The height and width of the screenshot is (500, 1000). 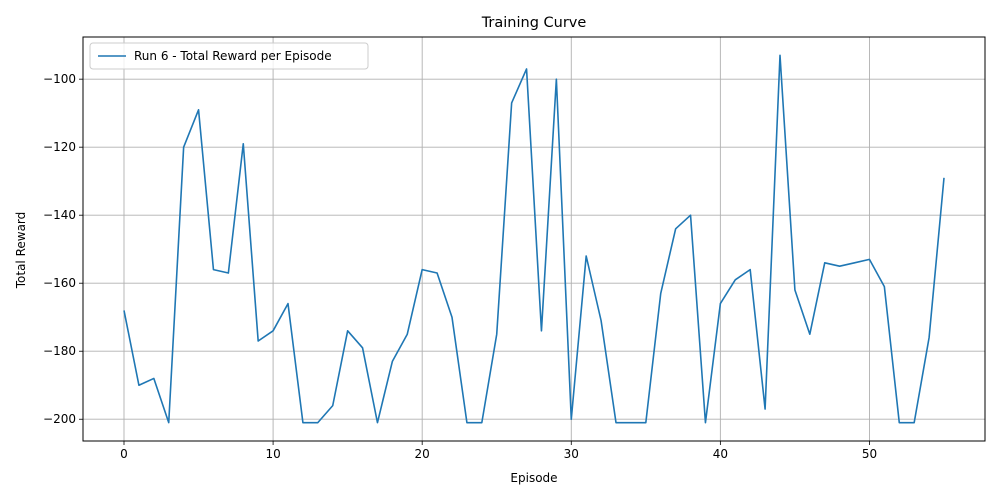 What do you see at coordinates (869, 454) in the screenshot?
I see `x-tick-label: 50` at bounding box center [869, 454].